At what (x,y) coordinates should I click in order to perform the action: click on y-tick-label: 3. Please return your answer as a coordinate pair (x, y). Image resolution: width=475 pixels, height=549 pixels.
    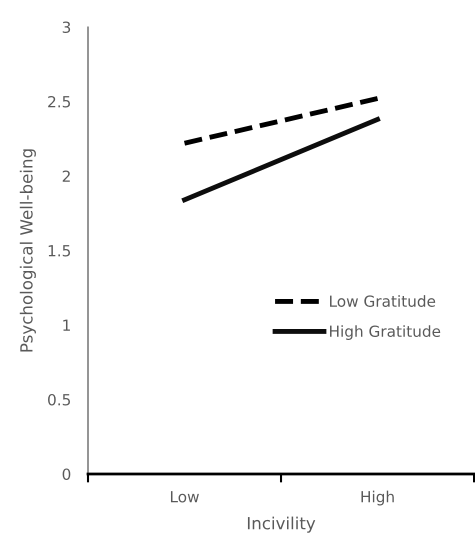
    Looking at the image, I should click on (66, 27).